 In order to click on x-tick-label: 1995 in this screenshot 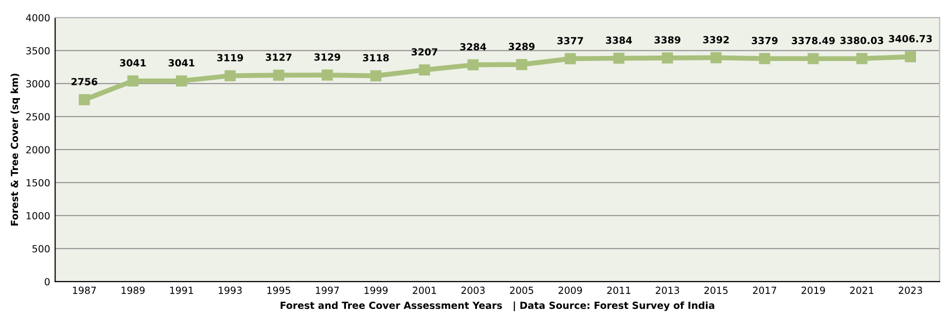, I will do `click(278, 290)`.